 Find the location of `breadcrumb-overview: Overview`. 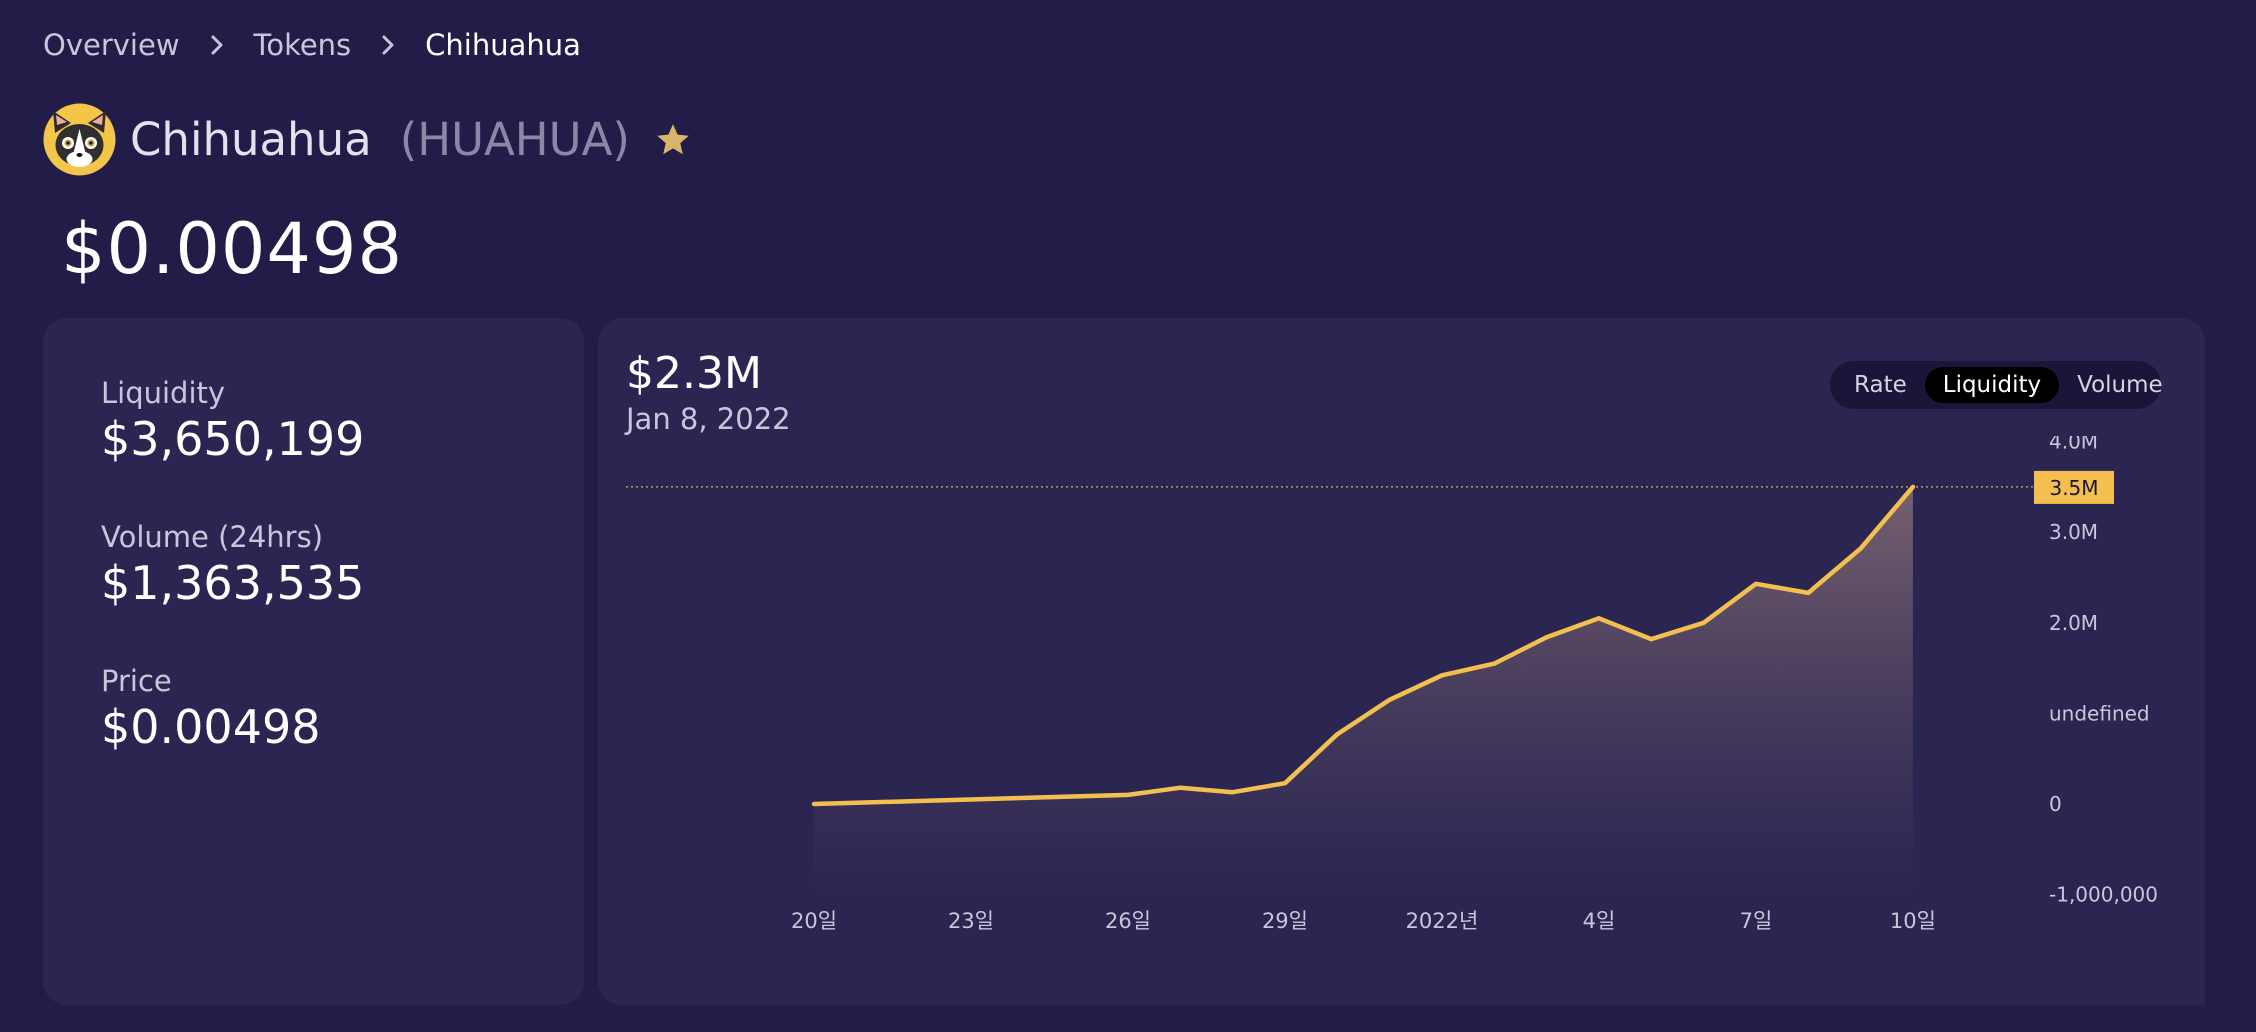

breadcrumb-overview: Overview is located at coordinates (111, 45).